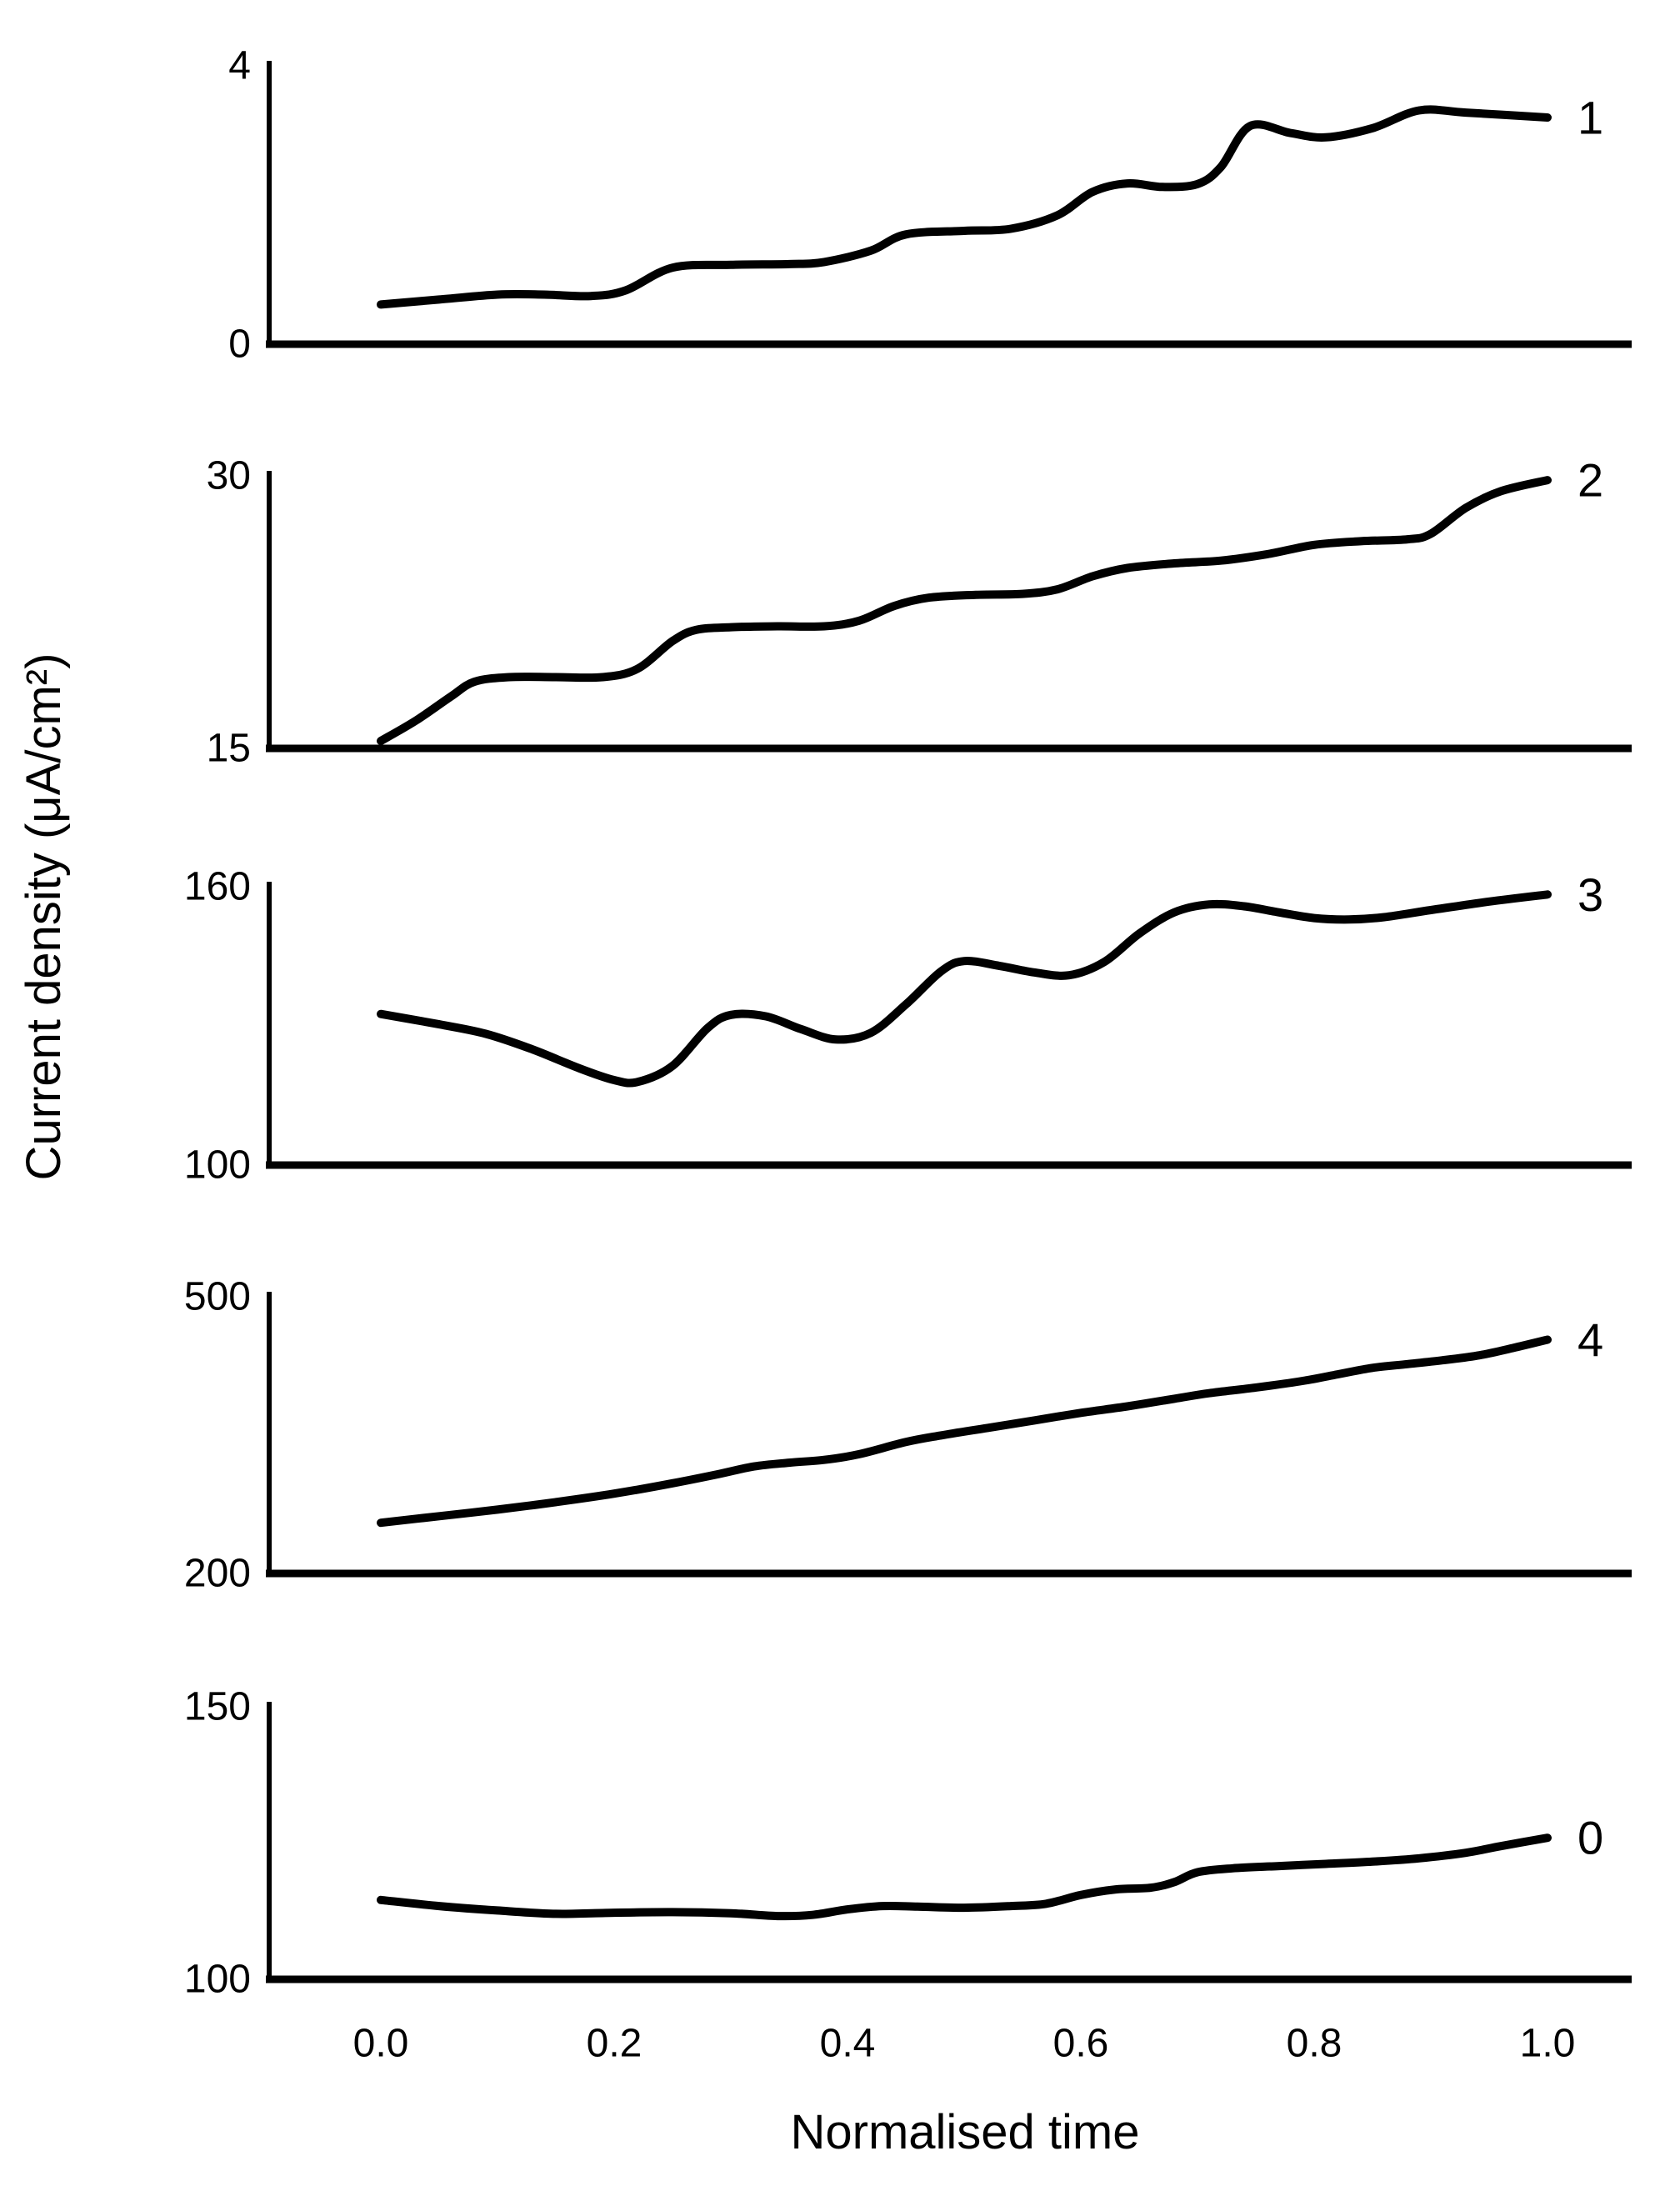  Describe the element at coordinates (239, 345) in the screenshot. I see `y-tick-label-panel-1: 0` at that location.